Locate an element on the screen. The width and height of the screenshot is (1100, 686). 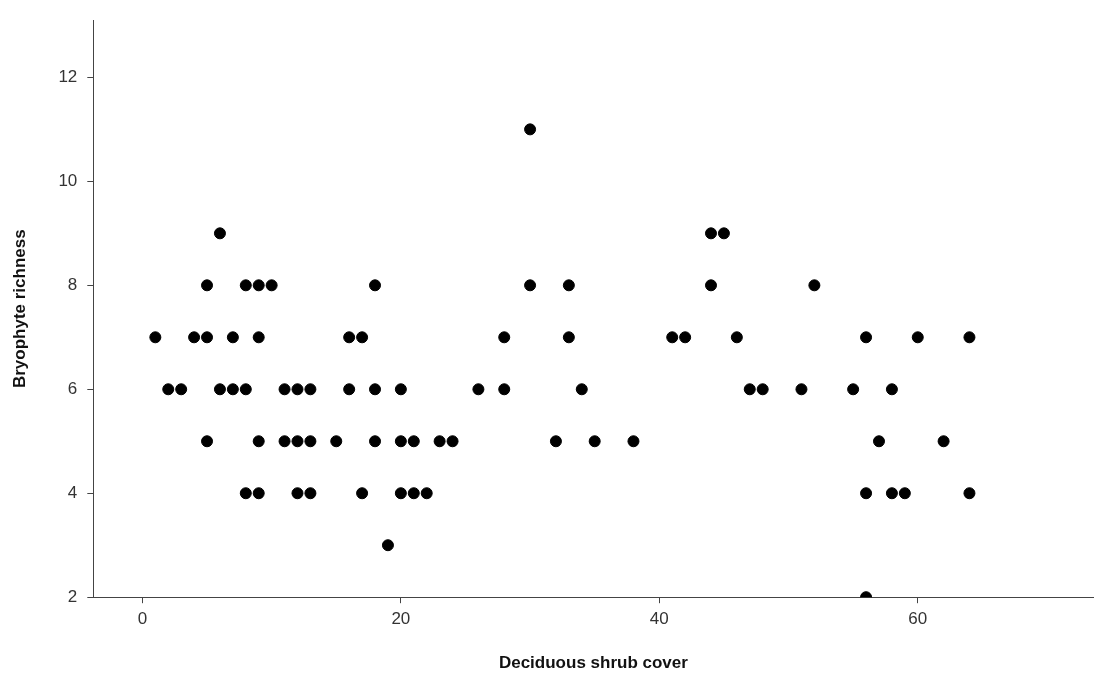
y-axis-title: Bryophyte richness is located at coordinates (19, 309).